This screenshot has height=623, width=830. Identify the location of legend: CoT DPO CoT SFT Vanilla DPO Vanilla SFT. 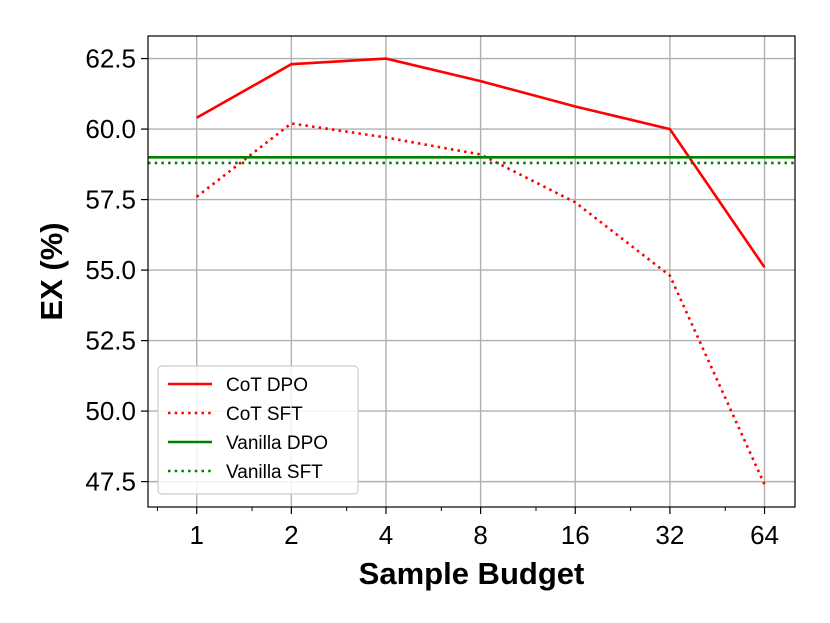
(258, 430).